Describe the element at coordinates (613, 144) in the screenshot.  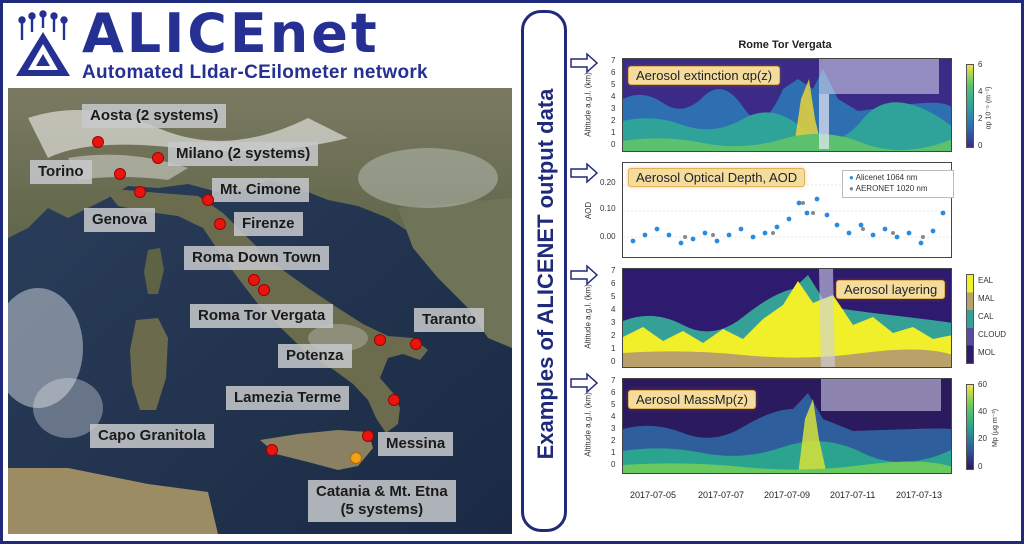
I see `extinction-ytick: 0` at that location.